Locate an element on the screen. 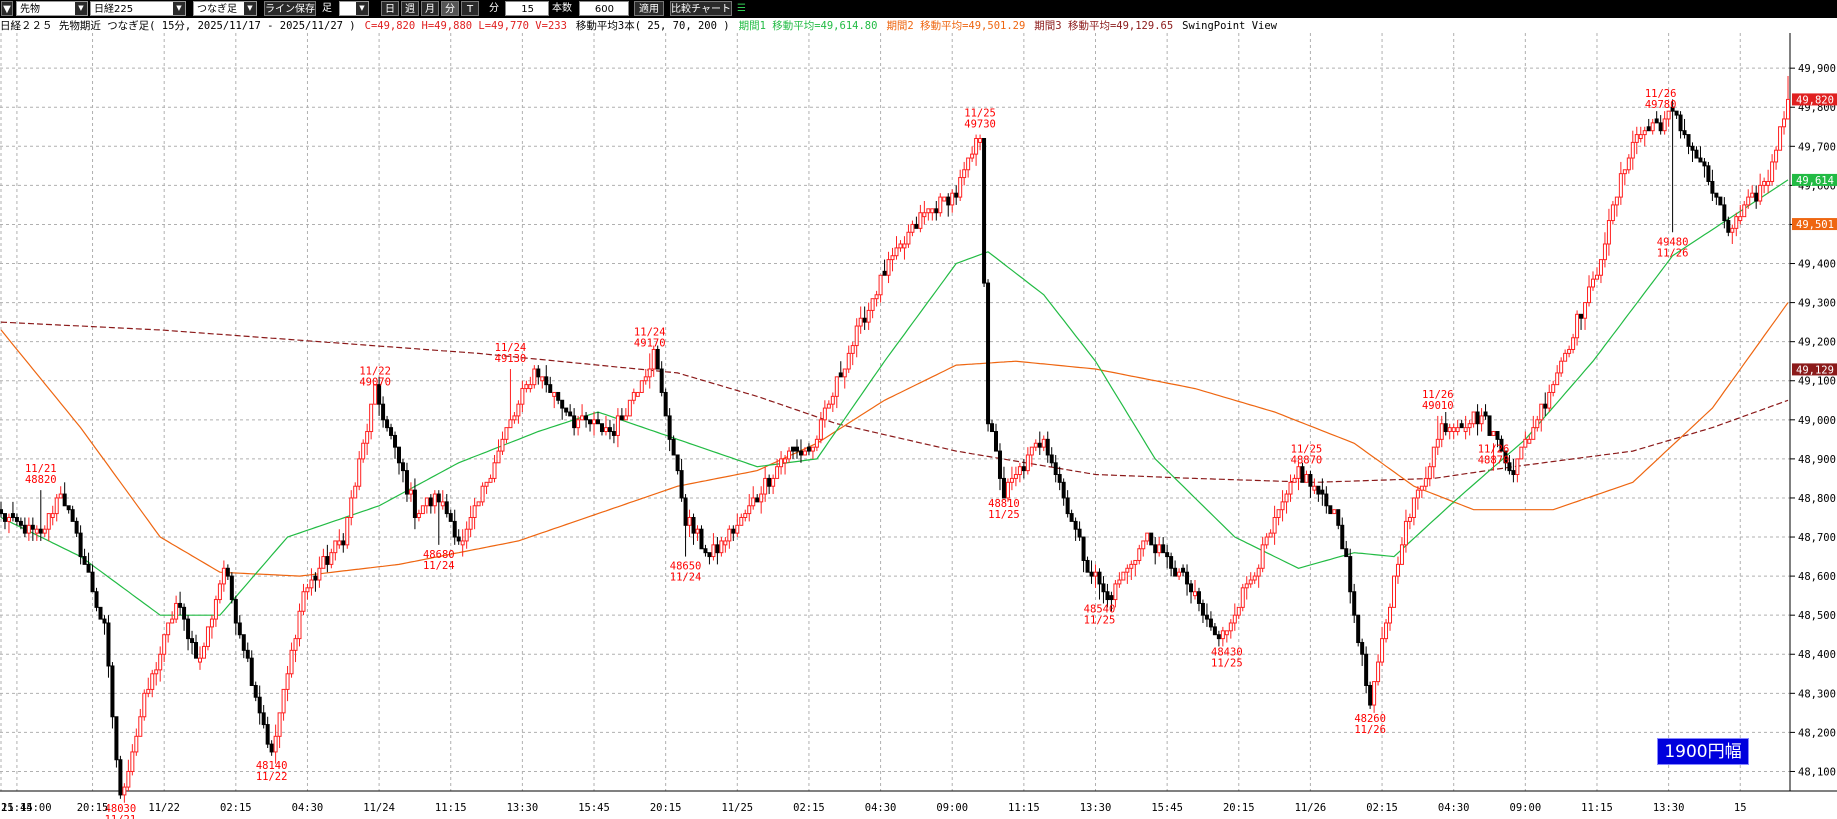 The width and height of the screenshot is (1837, 819). y-tick-label: 48,100 is located at coordinates (1817, 772).